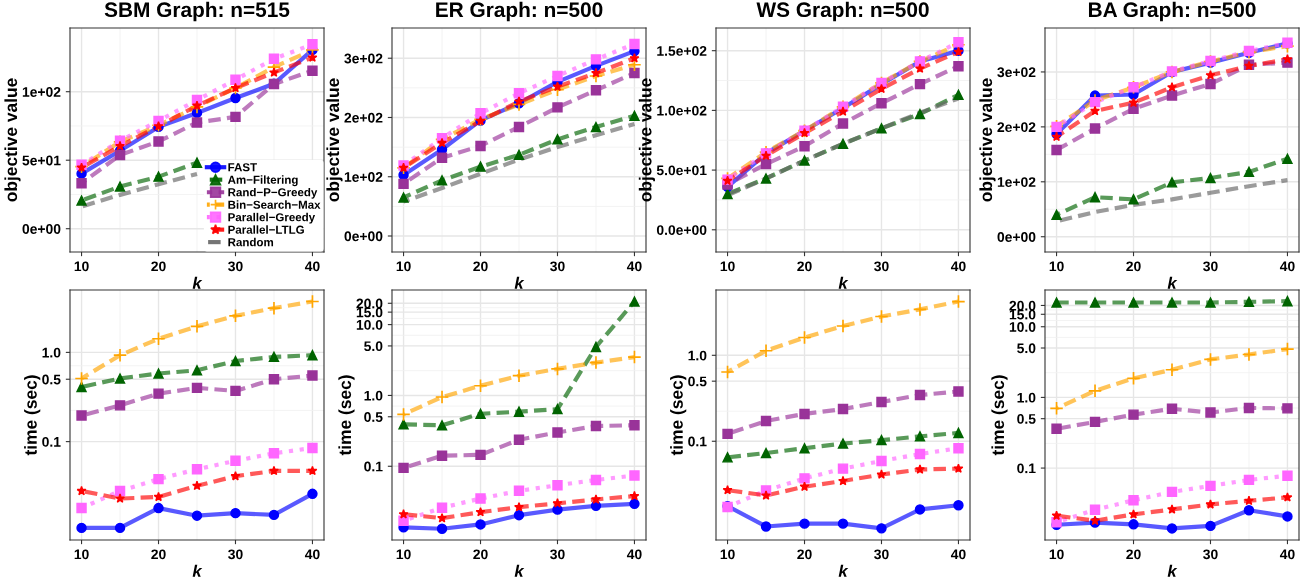 The height and width of the screenshot is (580, 1307). Describe the element at coordinates (262, 181) in the screenshot. I see `legend-label: Am−Filtering` at that location.